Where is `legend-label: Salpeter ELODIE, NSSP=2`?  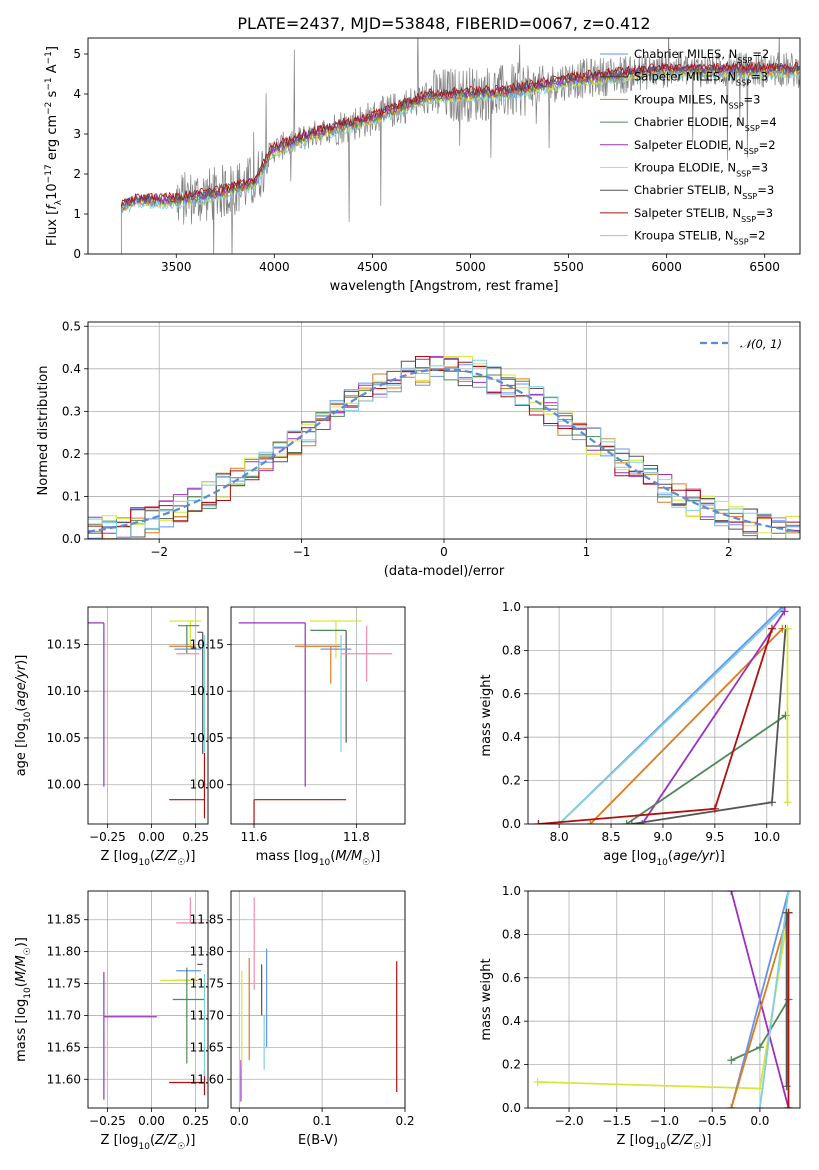 legend-label: Salpeter ELODIE, NSSP=2 is located at coordinates (705, 147).